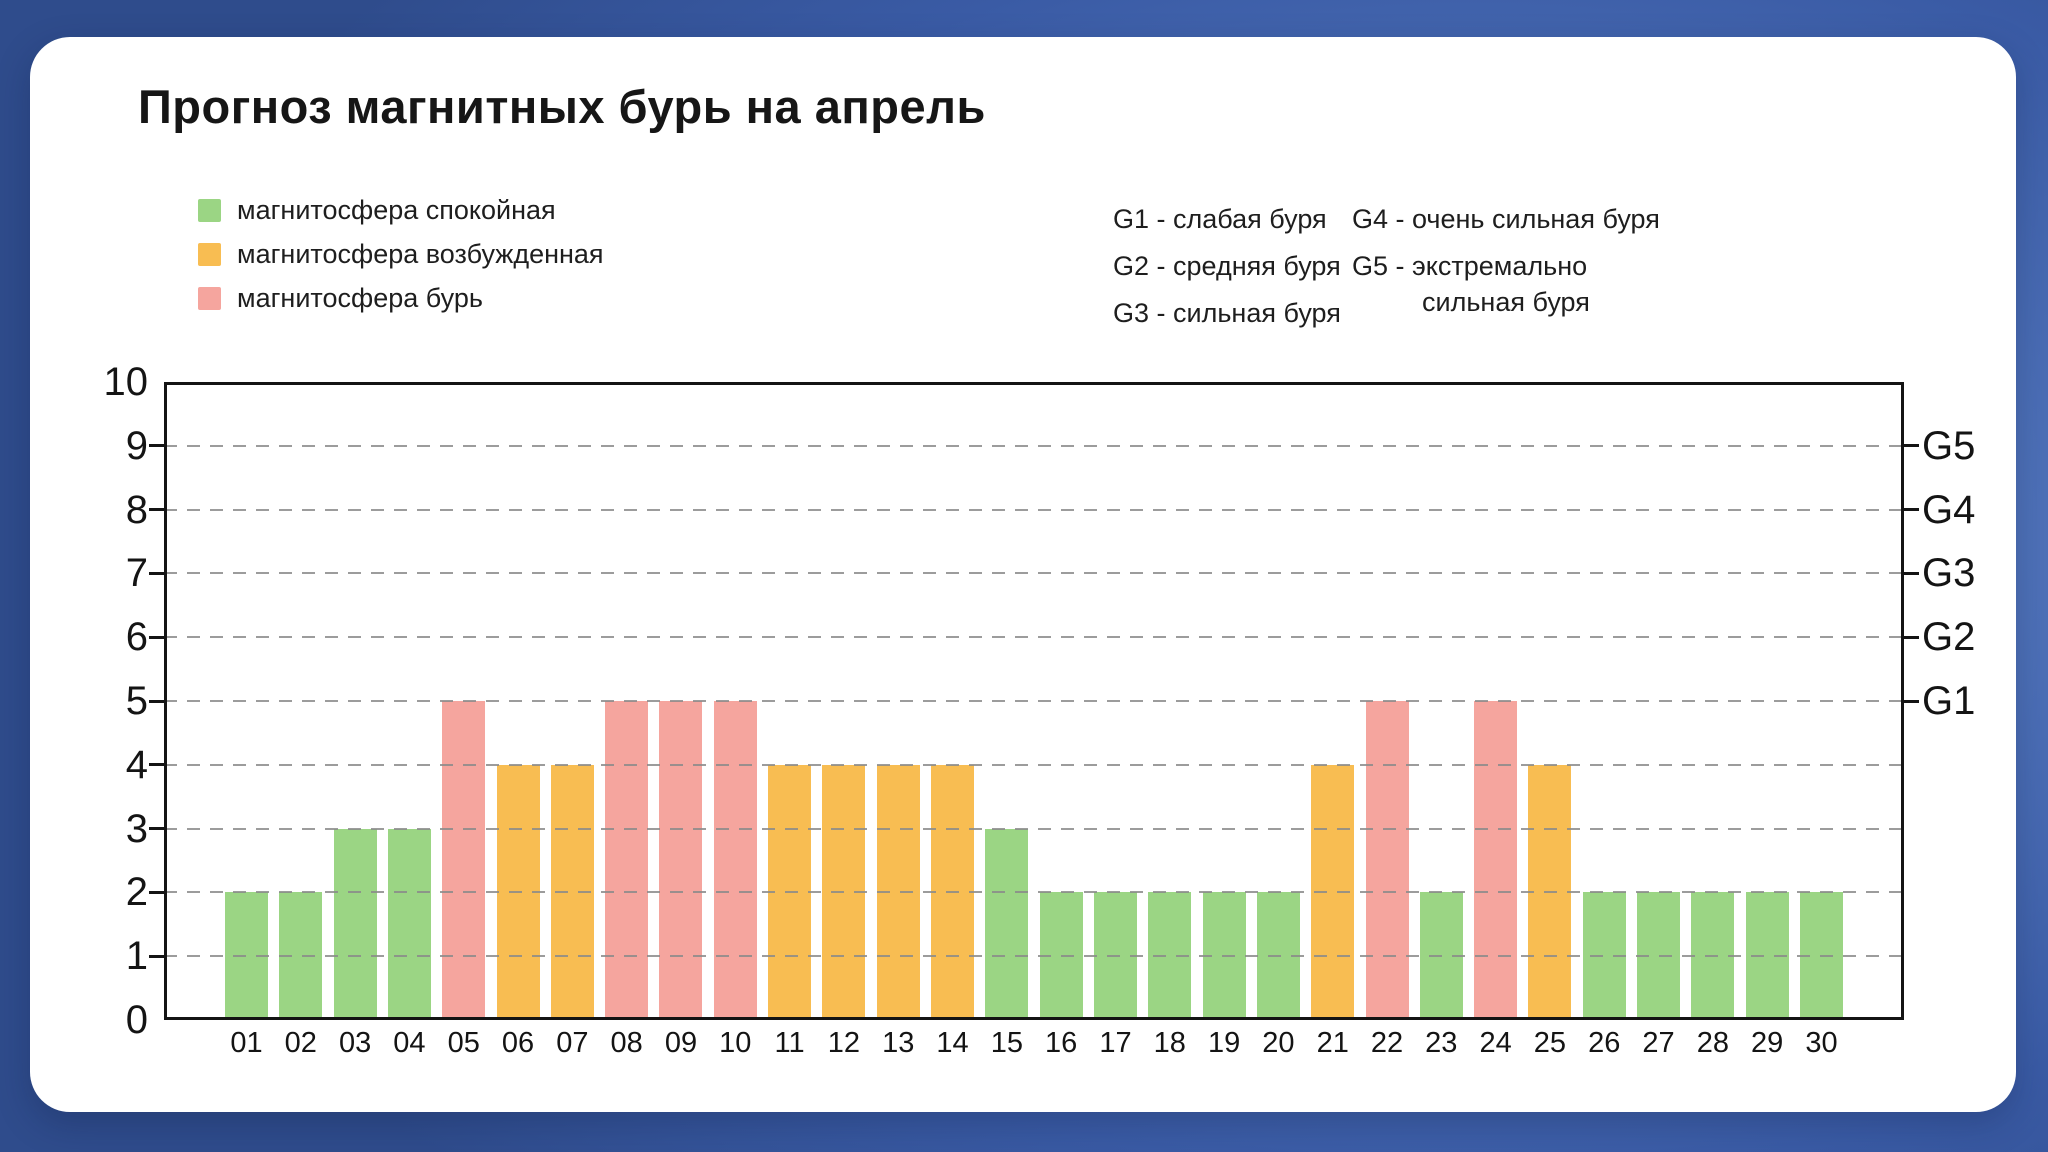 This screenshot has width=2048, height=1152. I want to click on y-tick-label-3: 3, so click(136, 828).